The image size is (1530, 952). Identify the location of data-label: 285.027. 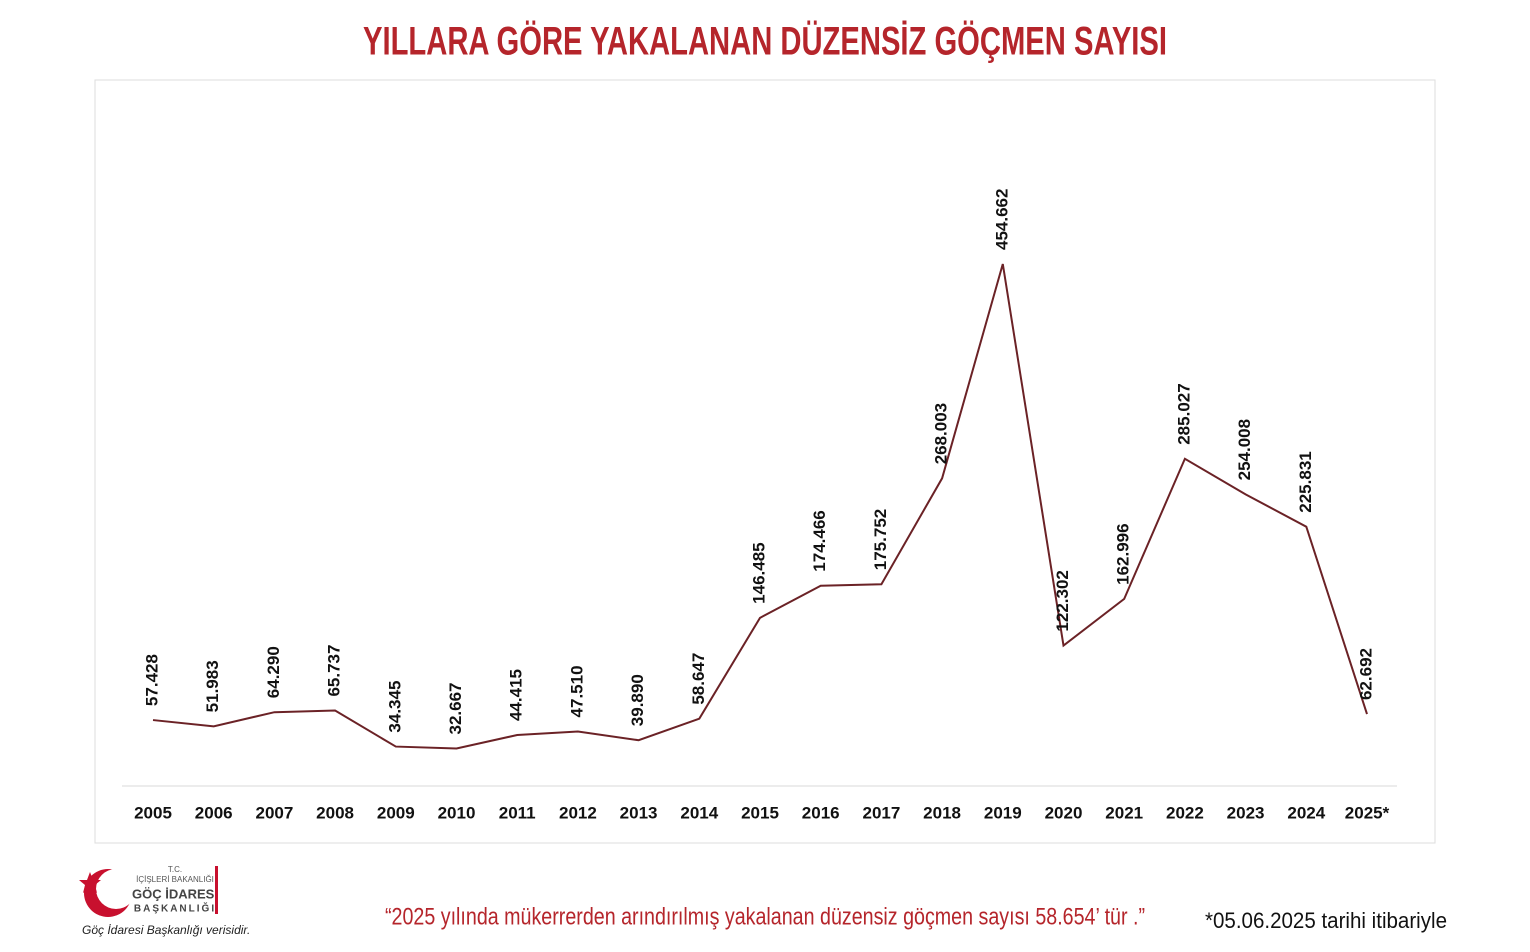
(1183, 413).